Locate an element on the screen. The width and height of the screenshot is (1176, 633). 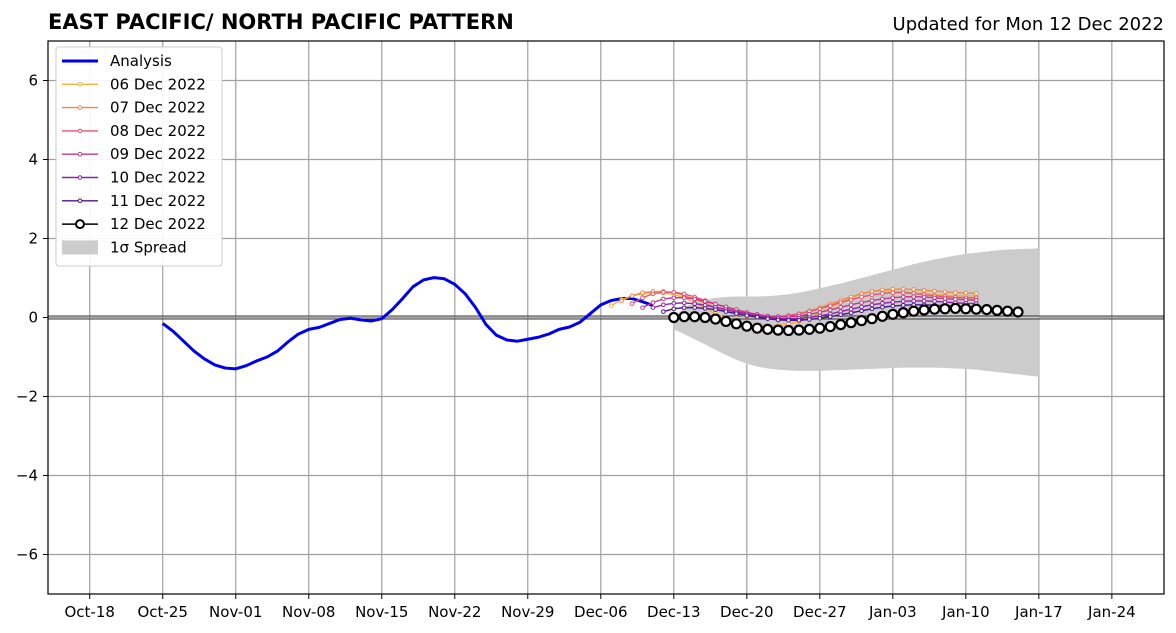
x-tick-label: Oct-25 is located at coordinates (163, 612).